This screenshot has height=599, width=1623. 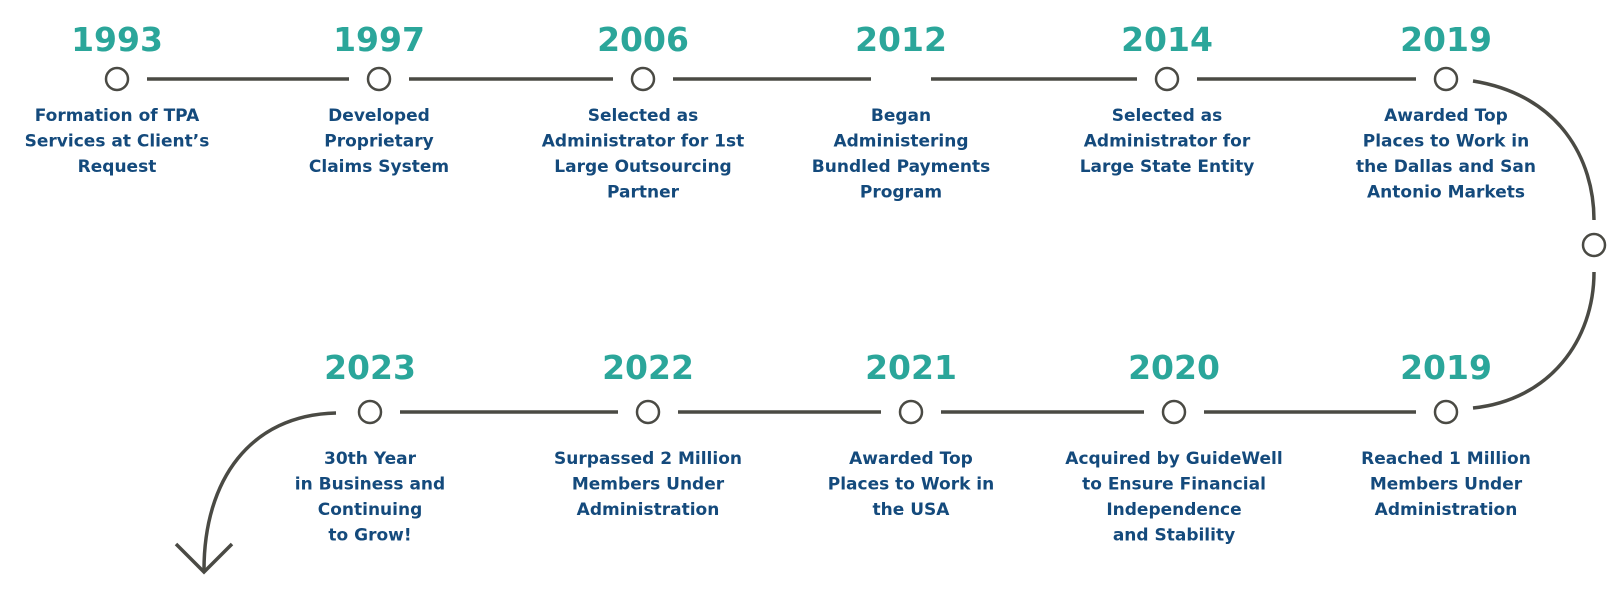 What do you see at coordinates (1446, 193) in the screenshot?
I see `milestone-text: Antonio Markets` at bounding box center [1446, 193].